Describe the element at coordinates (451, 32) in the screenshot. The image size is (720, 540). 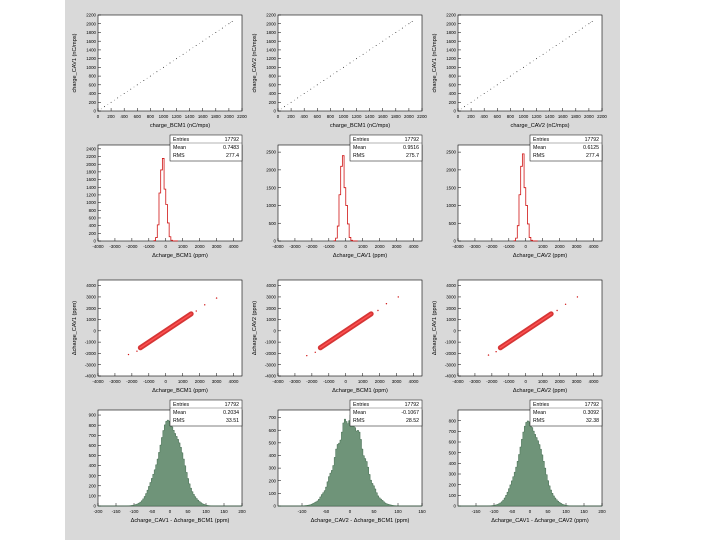
I see `y-tick-label: 1800` at that location.